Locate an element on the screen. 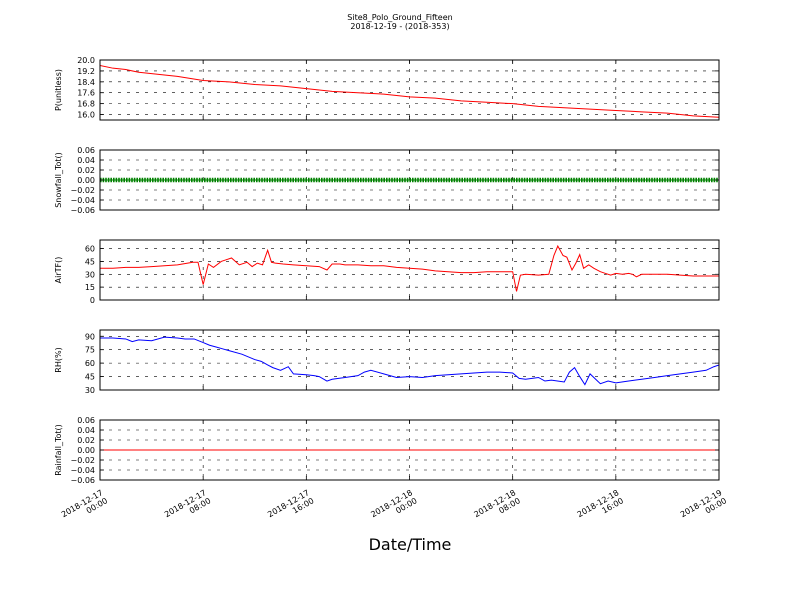 This screenshot has width=800, height=600. y-tick-label: 16.0 is located at coordinates (86, 115).